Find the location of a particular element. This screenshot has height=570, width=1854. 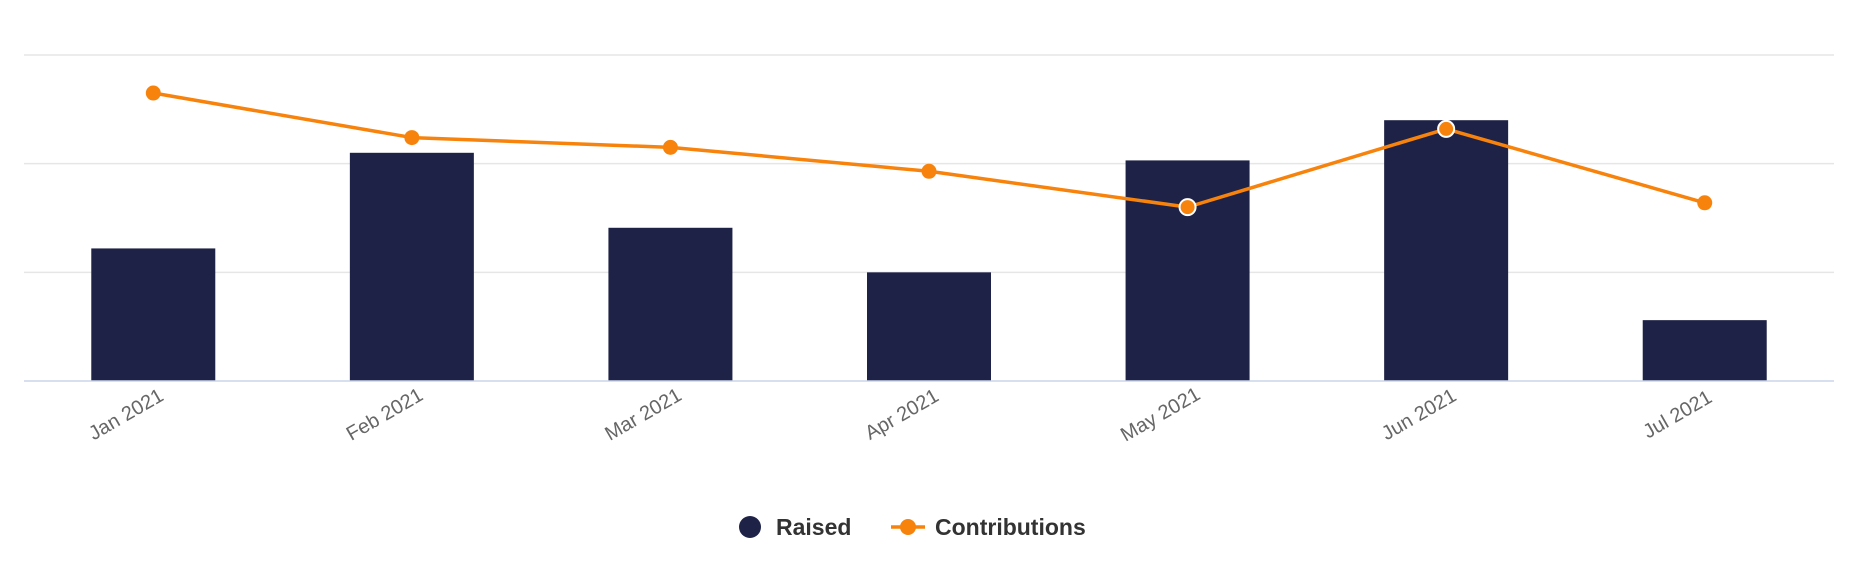

x-tick-label: May 2021 is located at coordinates (1160, 414).